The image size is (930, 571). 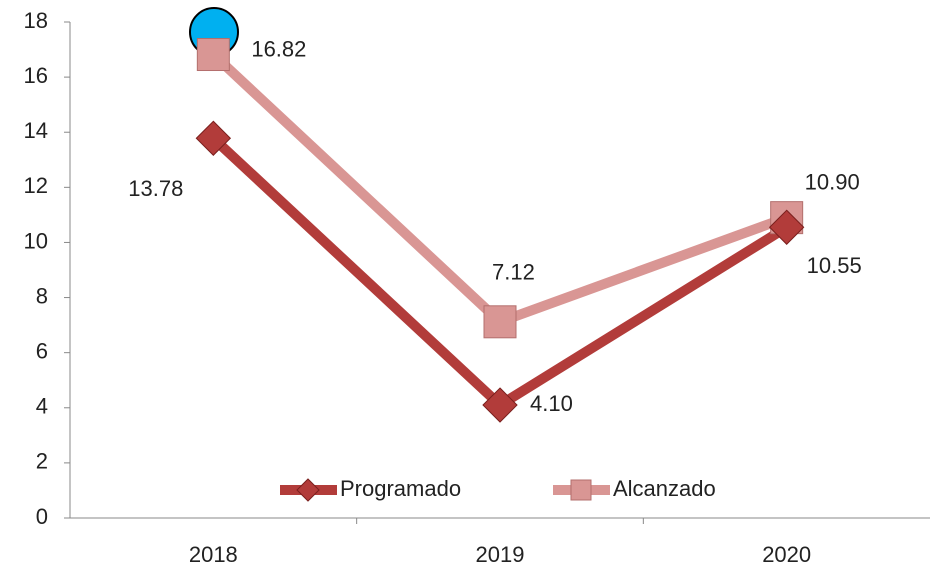 What do you see at coordinates (36, 185) in the screenshot?
I see `y-tick-label: 12` at bounding box center [36, 185].